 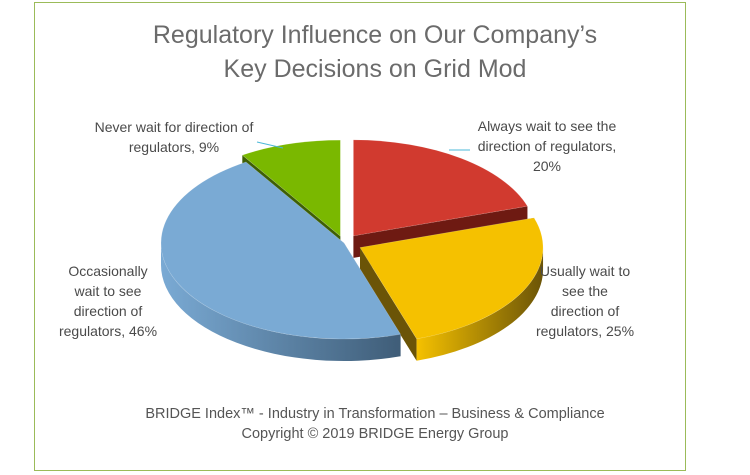 What do you see at coordinates (108, 291) in the screenshot?
I see `data-label-line: wait to see` at bounding box center [108, 291].